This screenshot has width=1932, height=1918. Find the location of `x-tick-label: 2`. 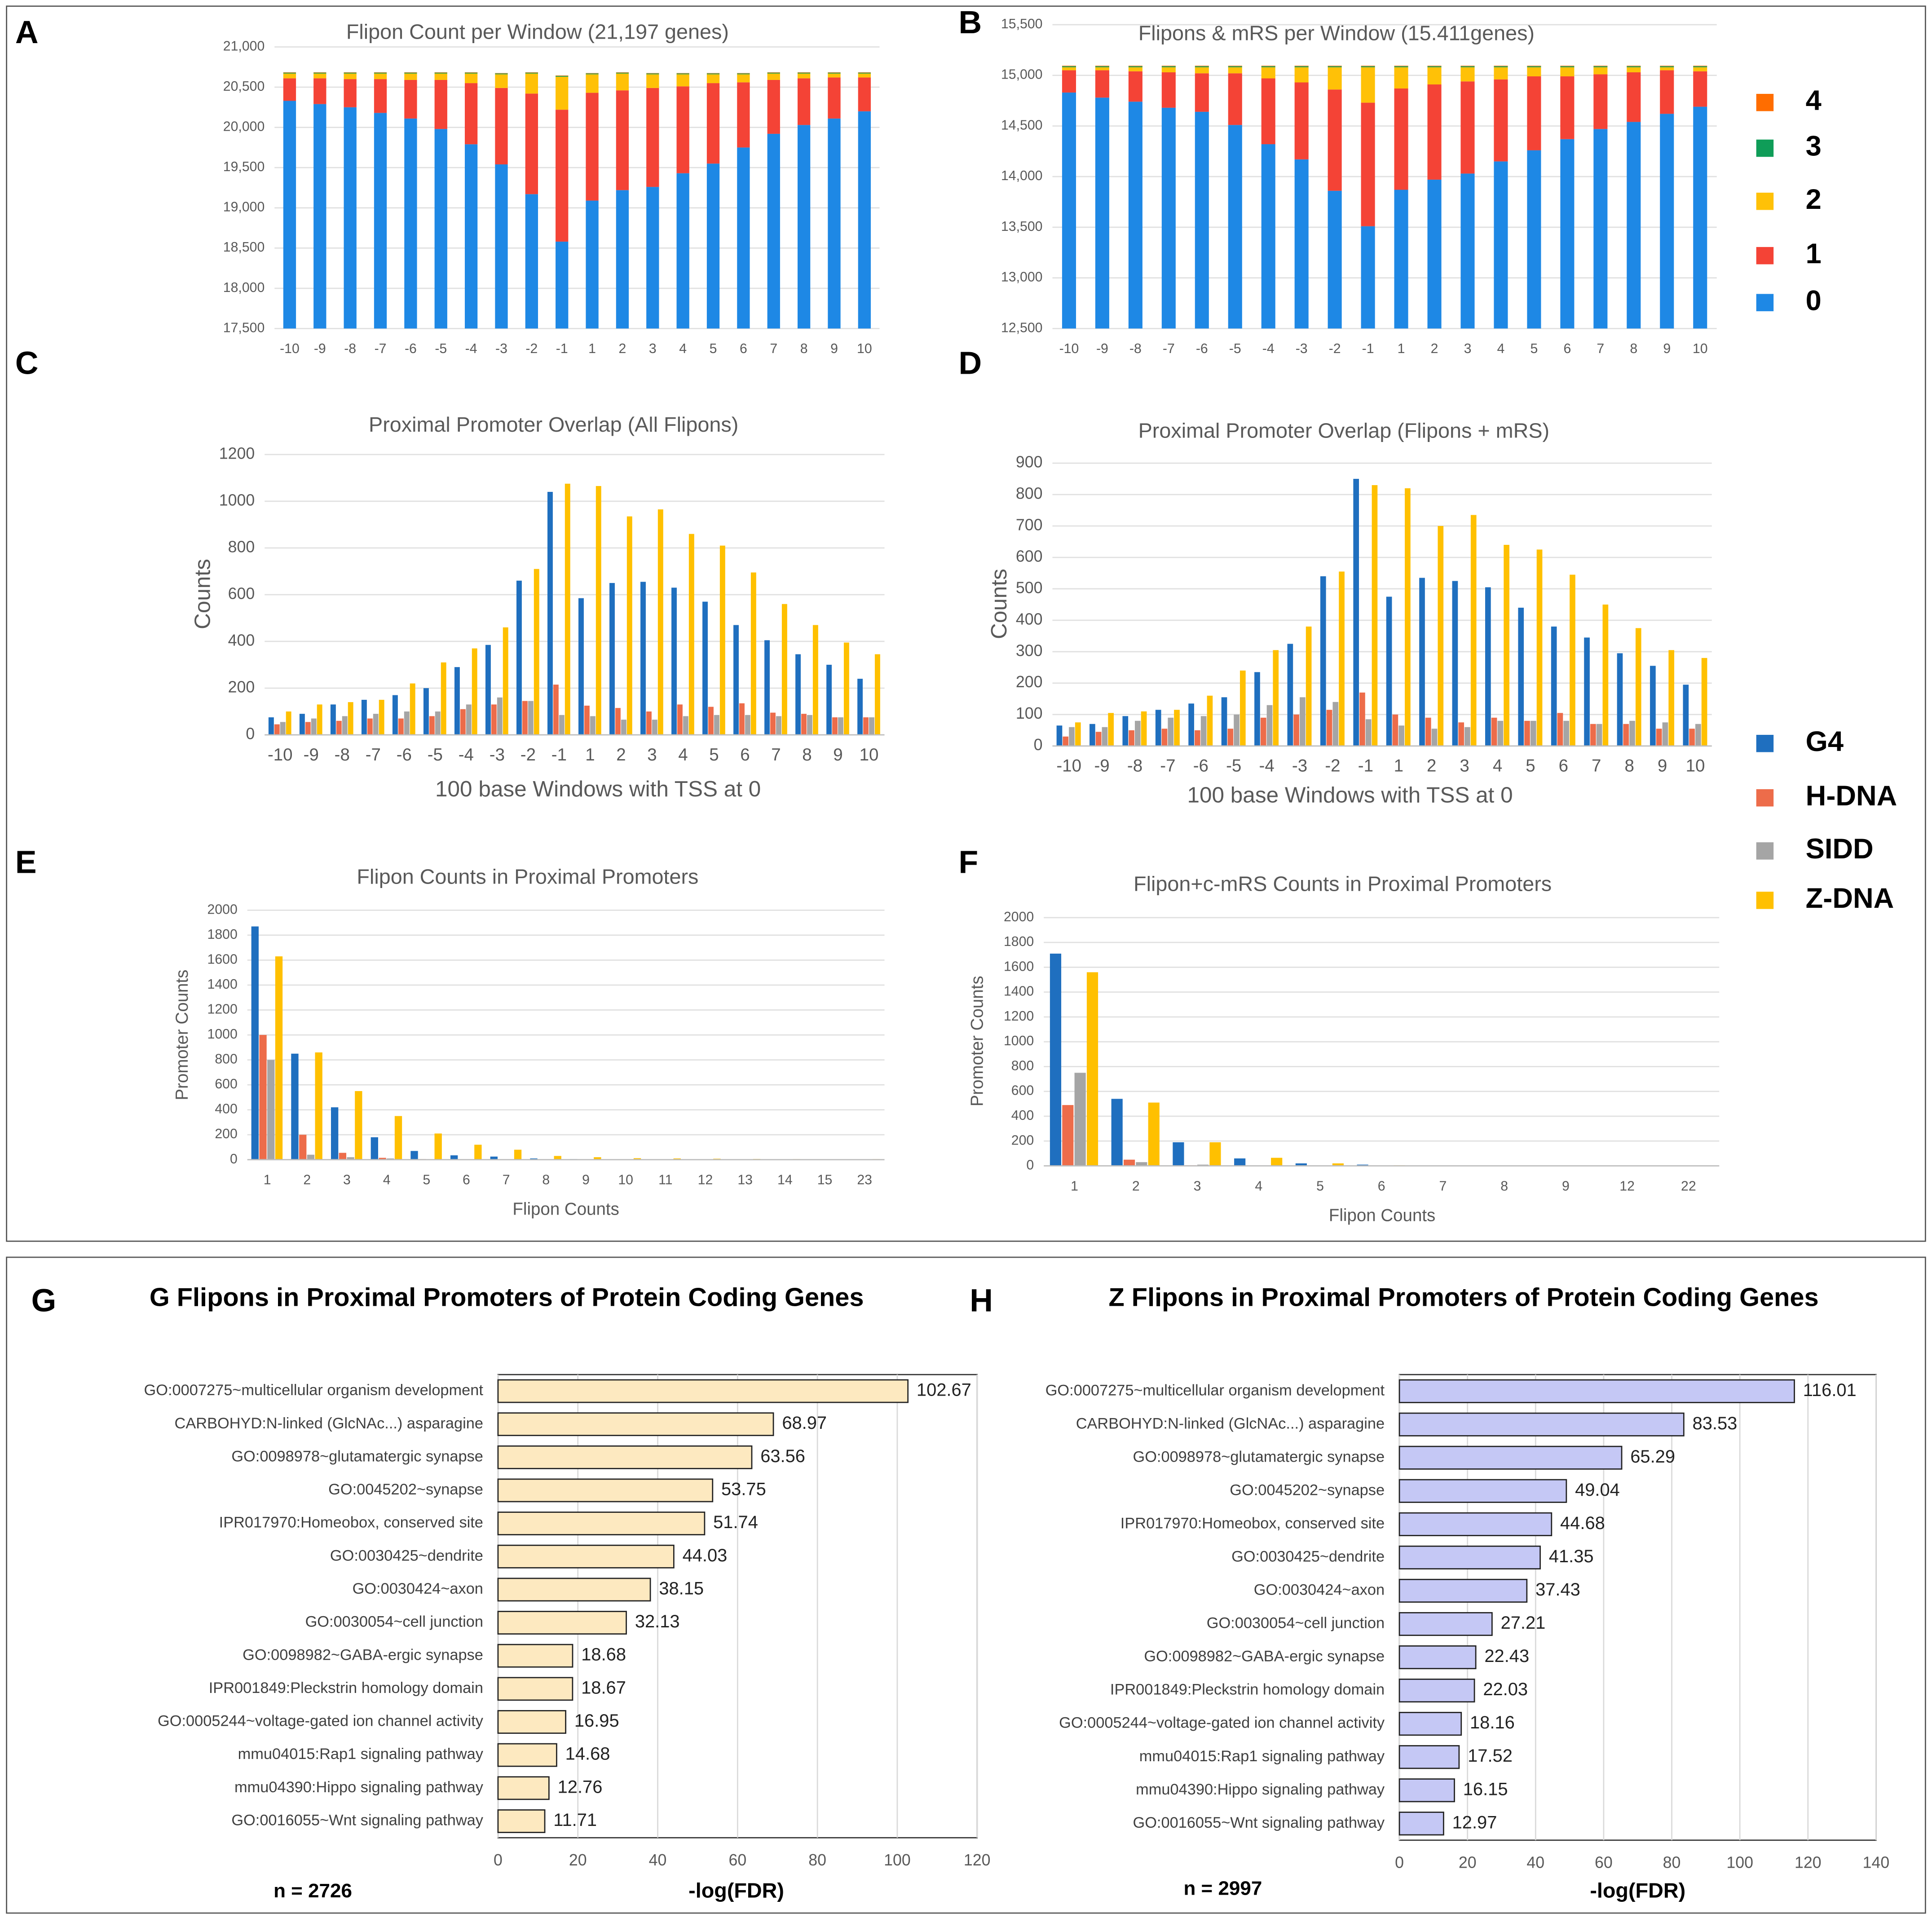

x-tick-label: 2 is located at coordinates (621, 755).